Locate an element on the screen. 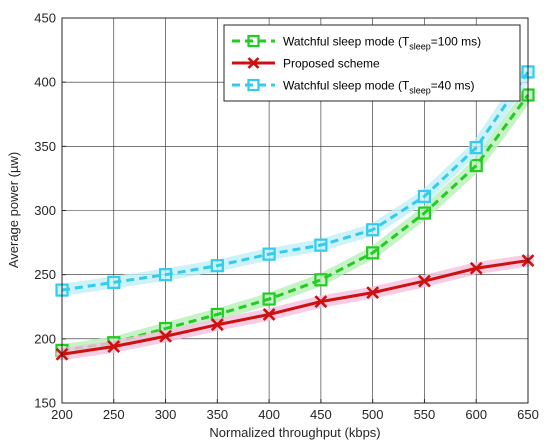  x-tick-label: 450 is located at coordinates (321, 414).